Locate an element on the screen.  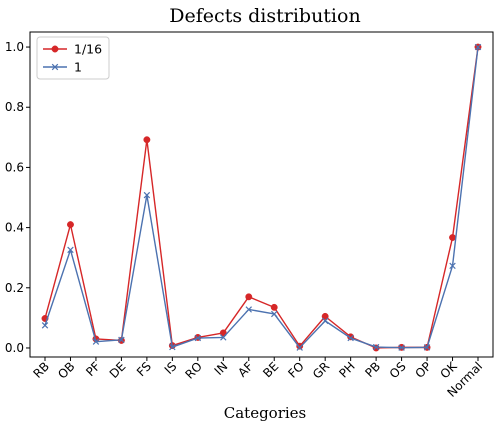
x-tick-label: FS is located at coordinates (144, 369).